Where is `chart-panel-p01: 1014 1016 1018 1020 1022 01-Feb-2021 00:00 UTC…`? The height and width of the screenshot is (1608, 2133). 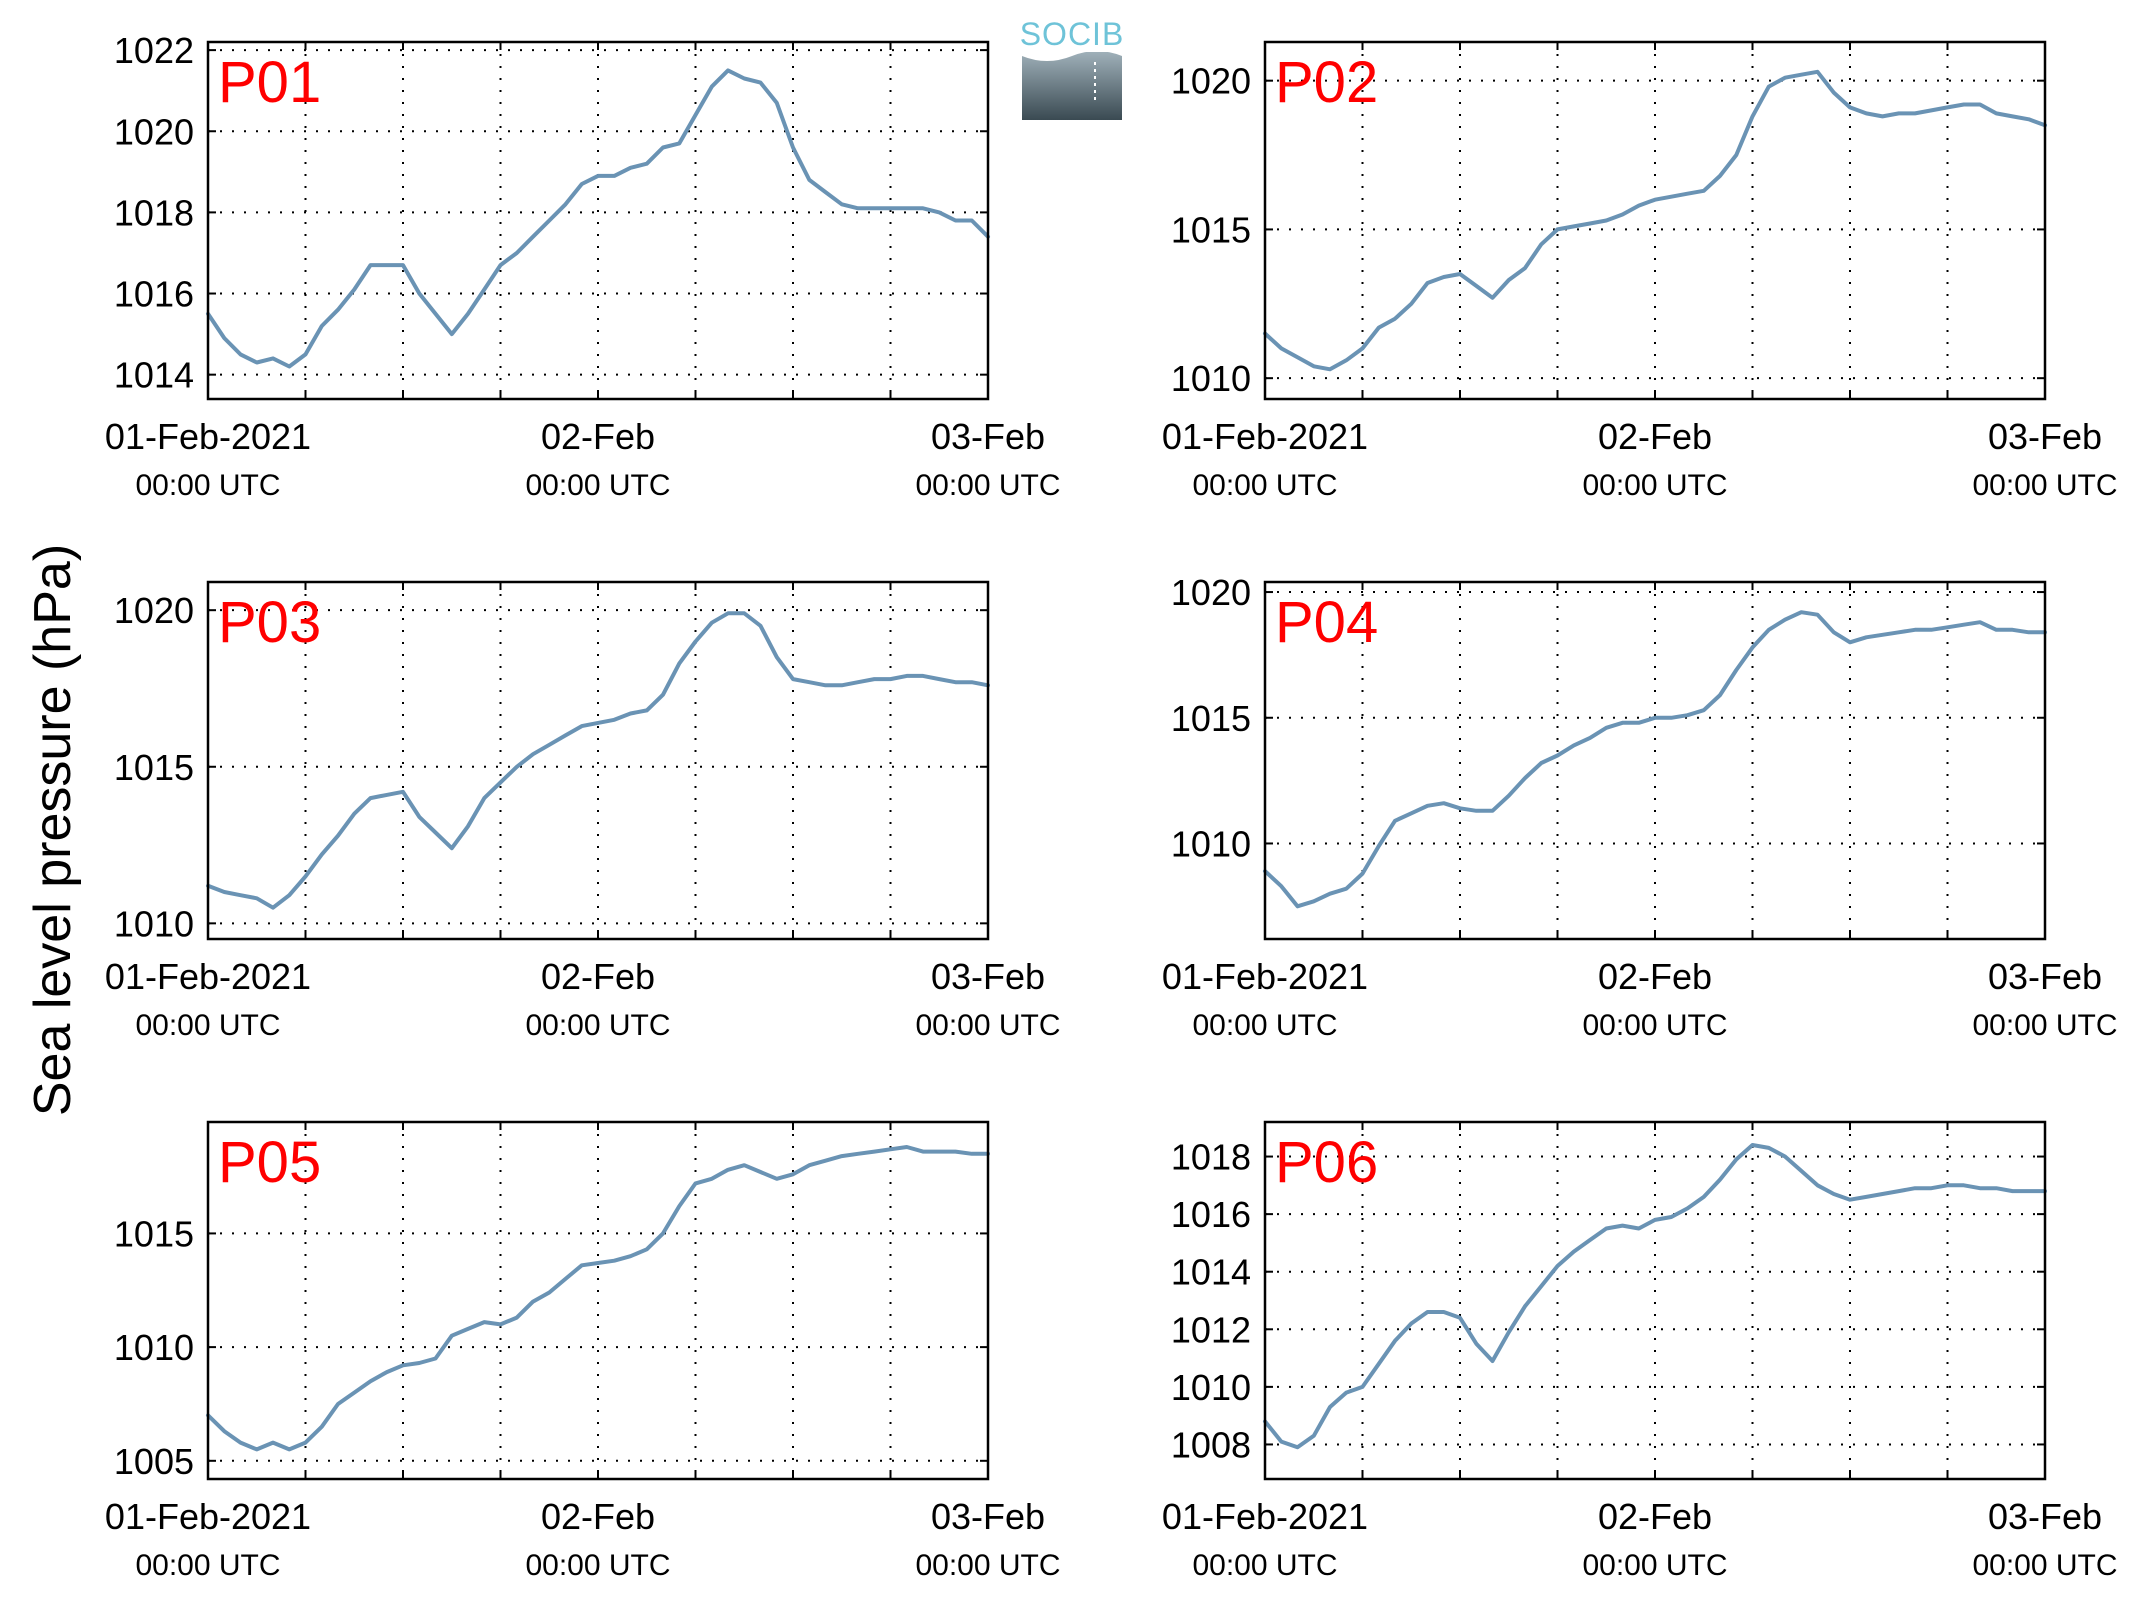
chart-panel-p01: 1014 1016 1018 1020 1022 01-Feb-2021 00:00 UTC… is located at coordinates (583, 266).